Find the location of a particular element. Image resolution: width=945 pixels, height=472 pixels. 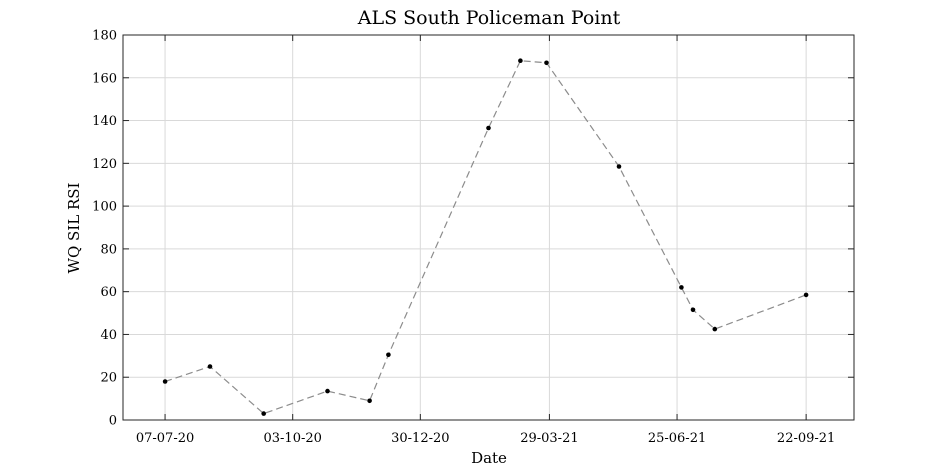

x-tick-label: 25-06-21 is located at coordinates (677, 438).